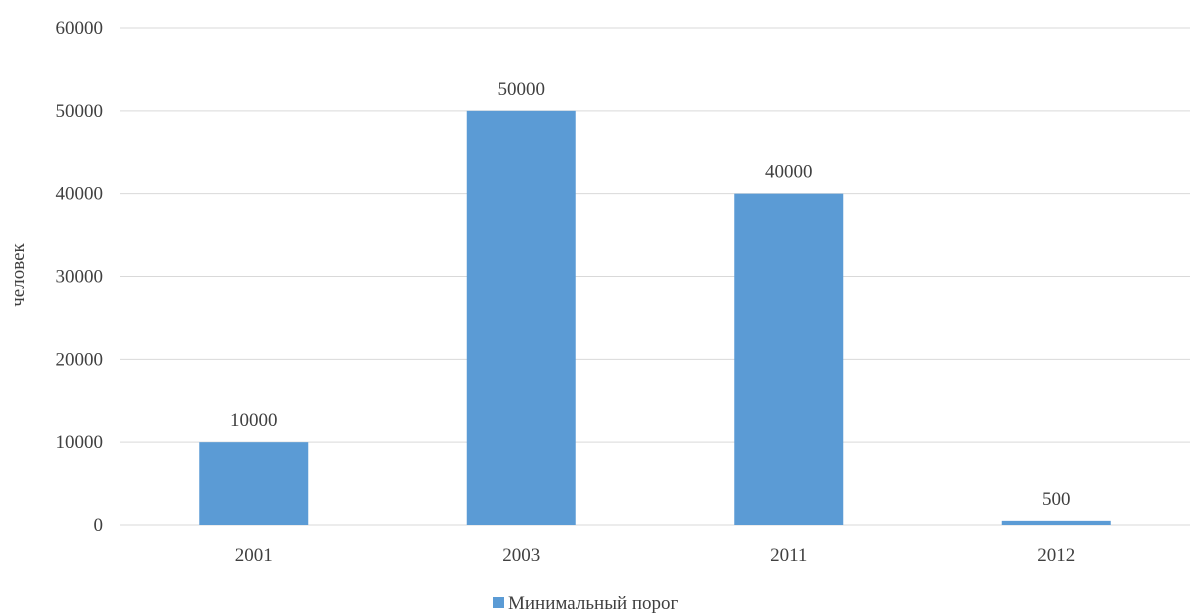 The image size is (1202, 616). Describe the element at coordinates (254, 420) in the screenshot. I see `data-label: 10000` at that location.